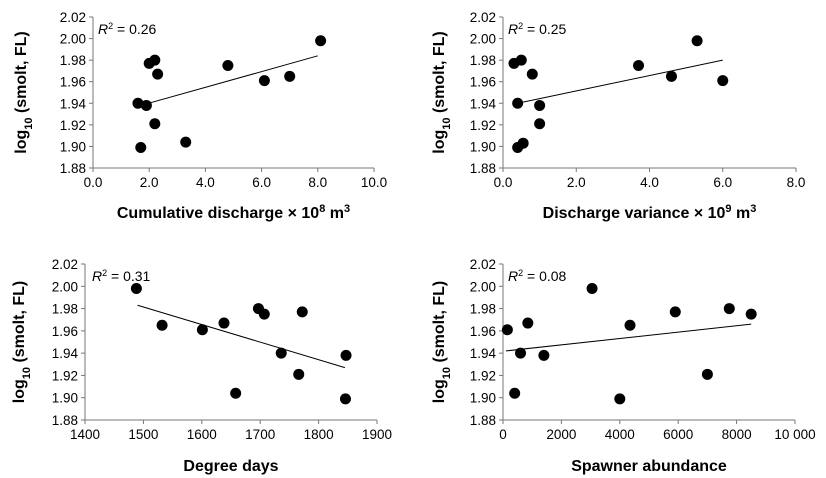 This screenshot has height=478, width=826. I want to click on x-axis-label: Discharge variance × 109 m3, so click(650, 212).